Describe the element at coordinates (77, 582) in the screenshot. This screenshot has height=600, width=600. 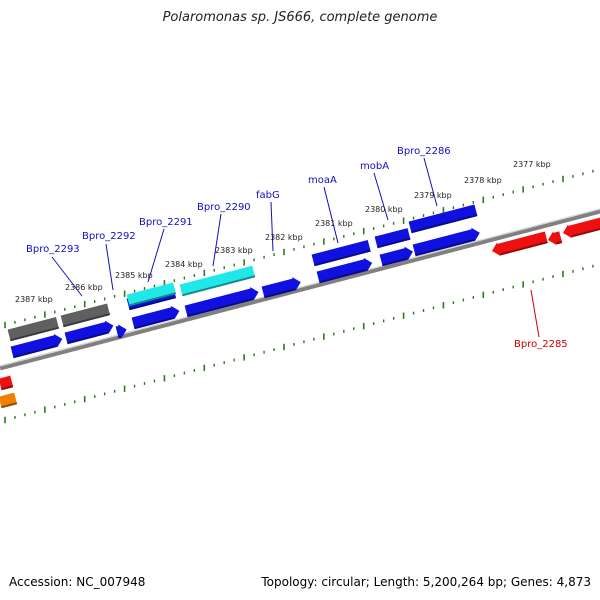
I see `accession-text: Accession: NC_007948` at that location.